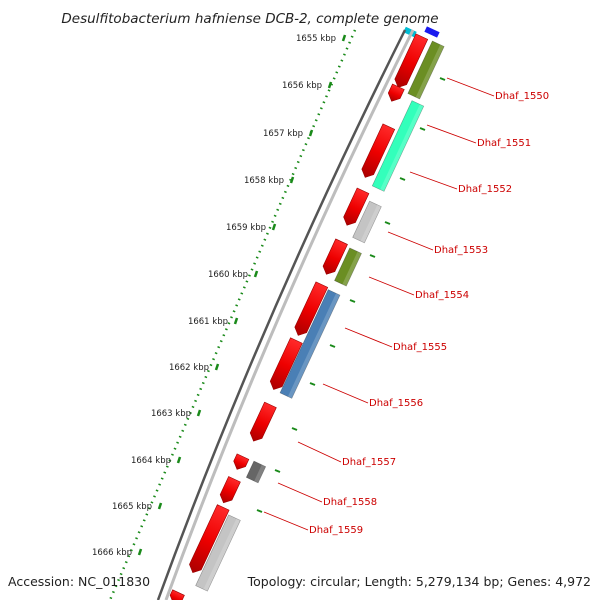 This screenshot has width=600, height=600. Describe the element at coordinates (112, 553) in the screenshot. I see `tick-label: 1666 kbp` at that location.